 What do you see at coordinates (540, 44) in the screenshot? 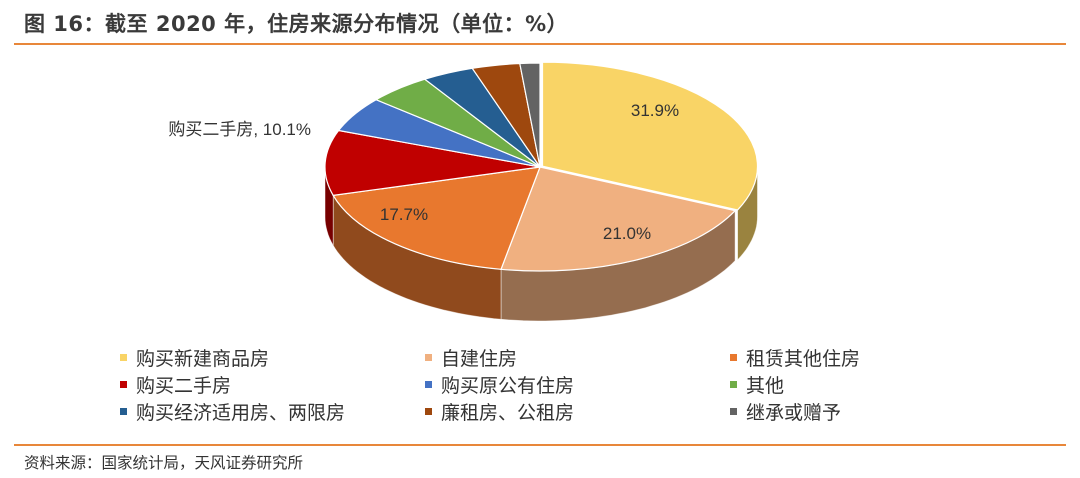
I see `title-divider` at bounding box center [540, 44].